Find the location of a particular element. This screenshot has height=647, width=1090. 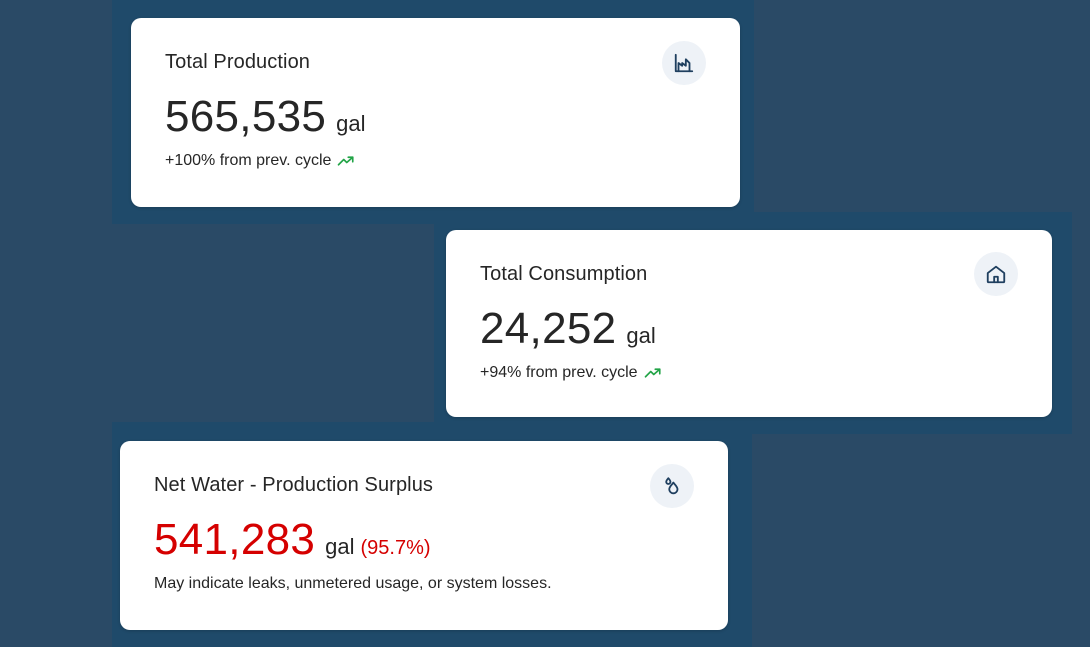

factory-icon is located at coordinates (684, 63).